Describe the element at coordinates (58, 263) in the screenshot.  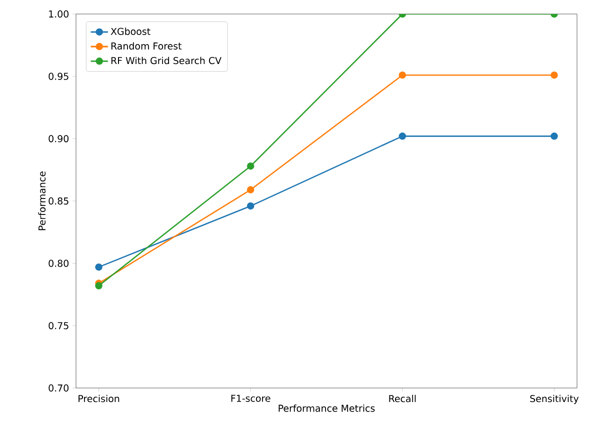
I see `y-tick-label: 0.80` at that location.